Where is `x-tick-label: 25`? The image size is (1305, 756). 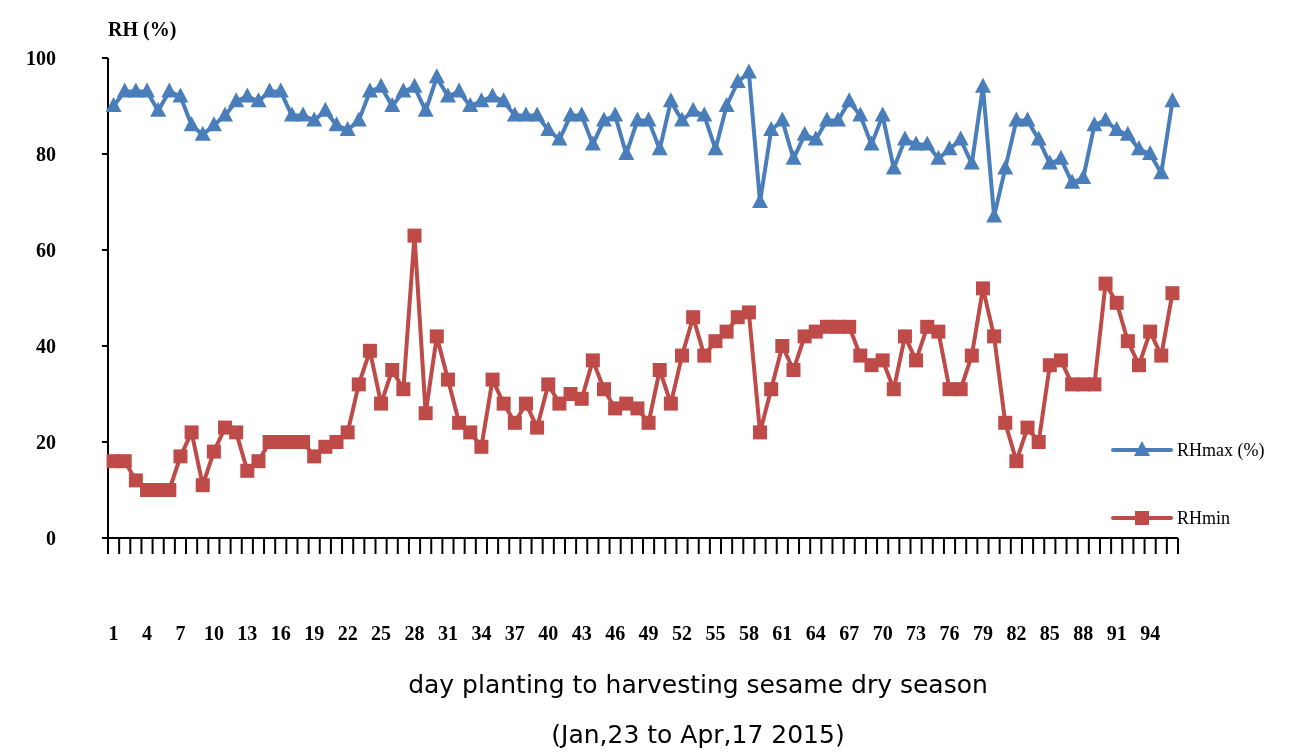 x-tick-label: 25 is located at coordinates (381, 633).